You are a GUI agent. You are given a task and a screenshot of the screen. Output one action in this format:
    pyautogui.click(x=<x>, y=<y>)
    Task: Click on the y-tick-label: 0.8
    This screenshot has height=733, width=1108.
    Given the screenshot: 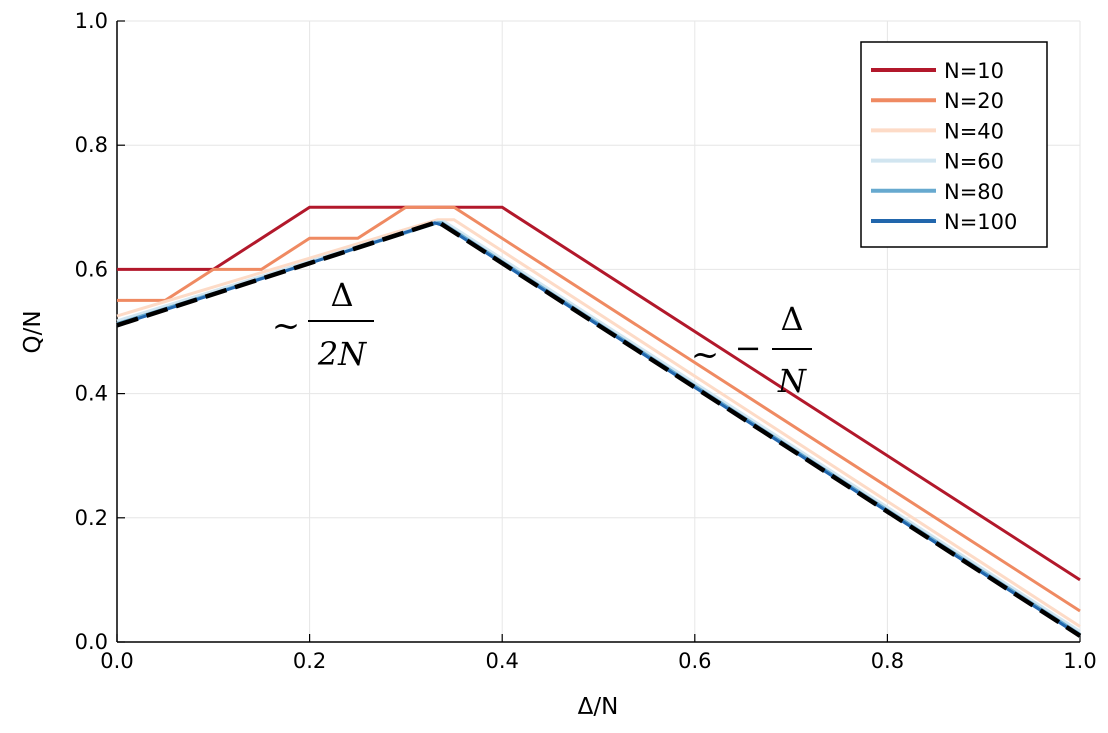 What is the action you would take?
    pyautogui.click(x=91, y=145)
    